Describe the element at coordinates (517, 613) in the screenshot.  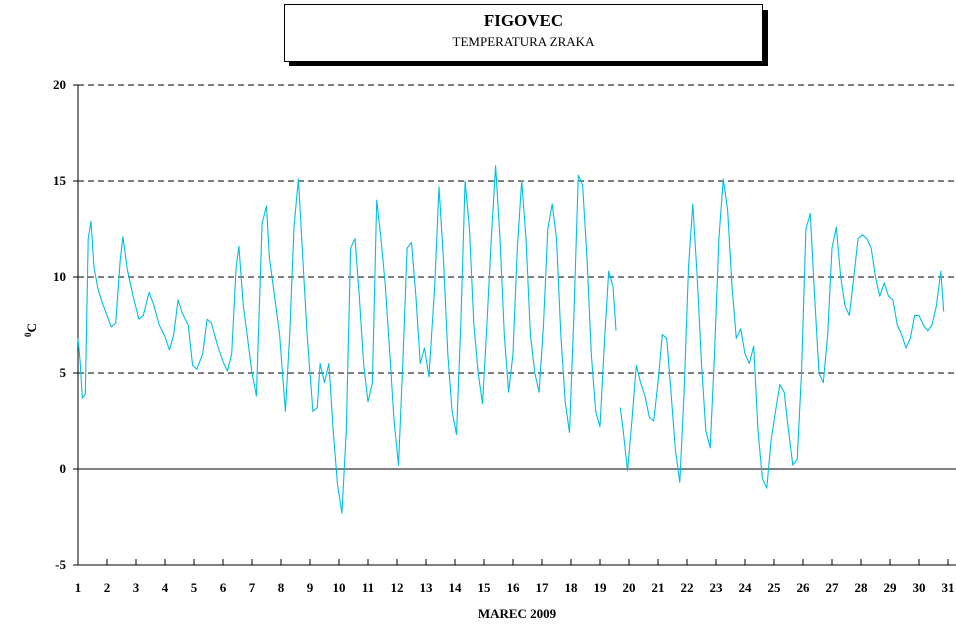
I see `x-axis-title: MAREC 2009` at that location.